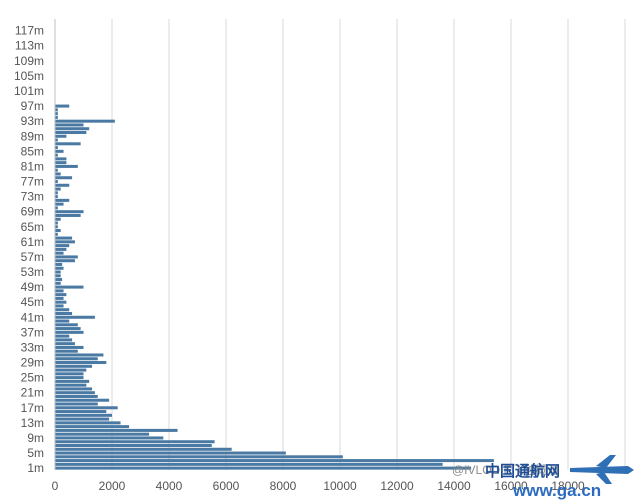 Image resolution: width=640 pixels, height=503 pixels. What do you see at coordinates (32, 227) in the screenshot?
I see `y-tick-label: 65m` at bounding box center [32, 227].